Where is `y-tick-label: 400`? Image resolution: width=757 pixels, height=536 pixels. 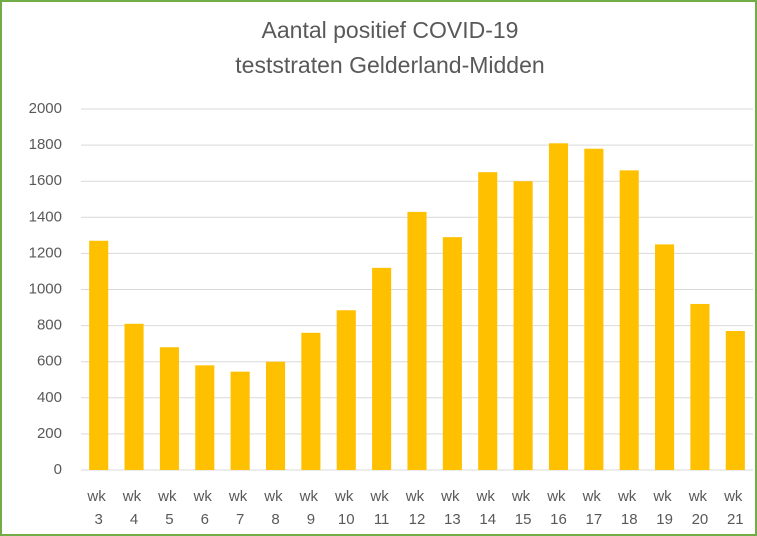 y-tick-label: 400 is located at coordinates (49, 397).